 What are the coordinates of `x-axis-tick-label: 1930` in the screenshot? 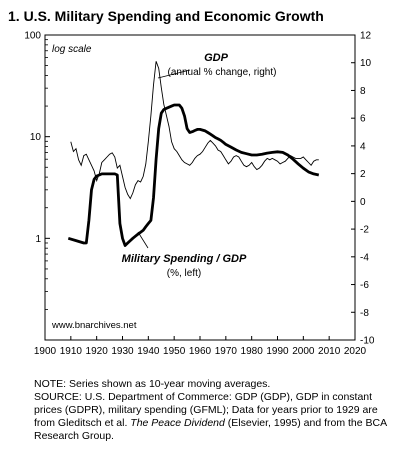 It's located at (122, 351).